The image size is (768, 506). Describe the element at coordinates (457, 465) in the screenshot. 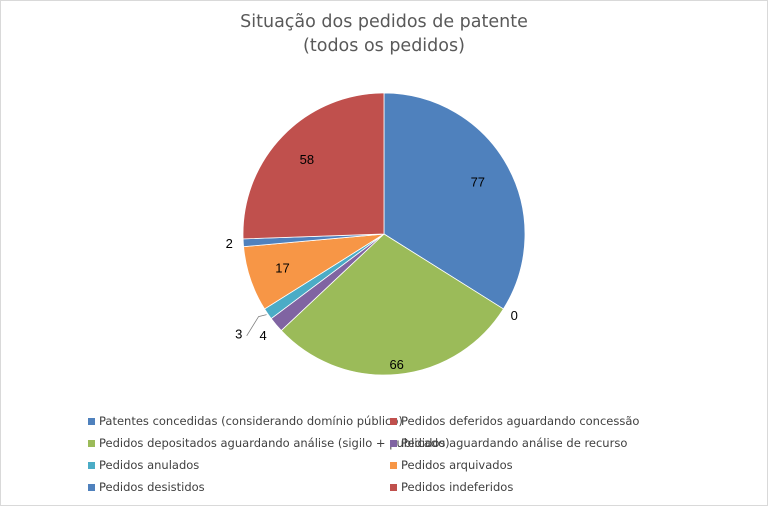

I see `legend-label: Pedidos arquivados` at that location.